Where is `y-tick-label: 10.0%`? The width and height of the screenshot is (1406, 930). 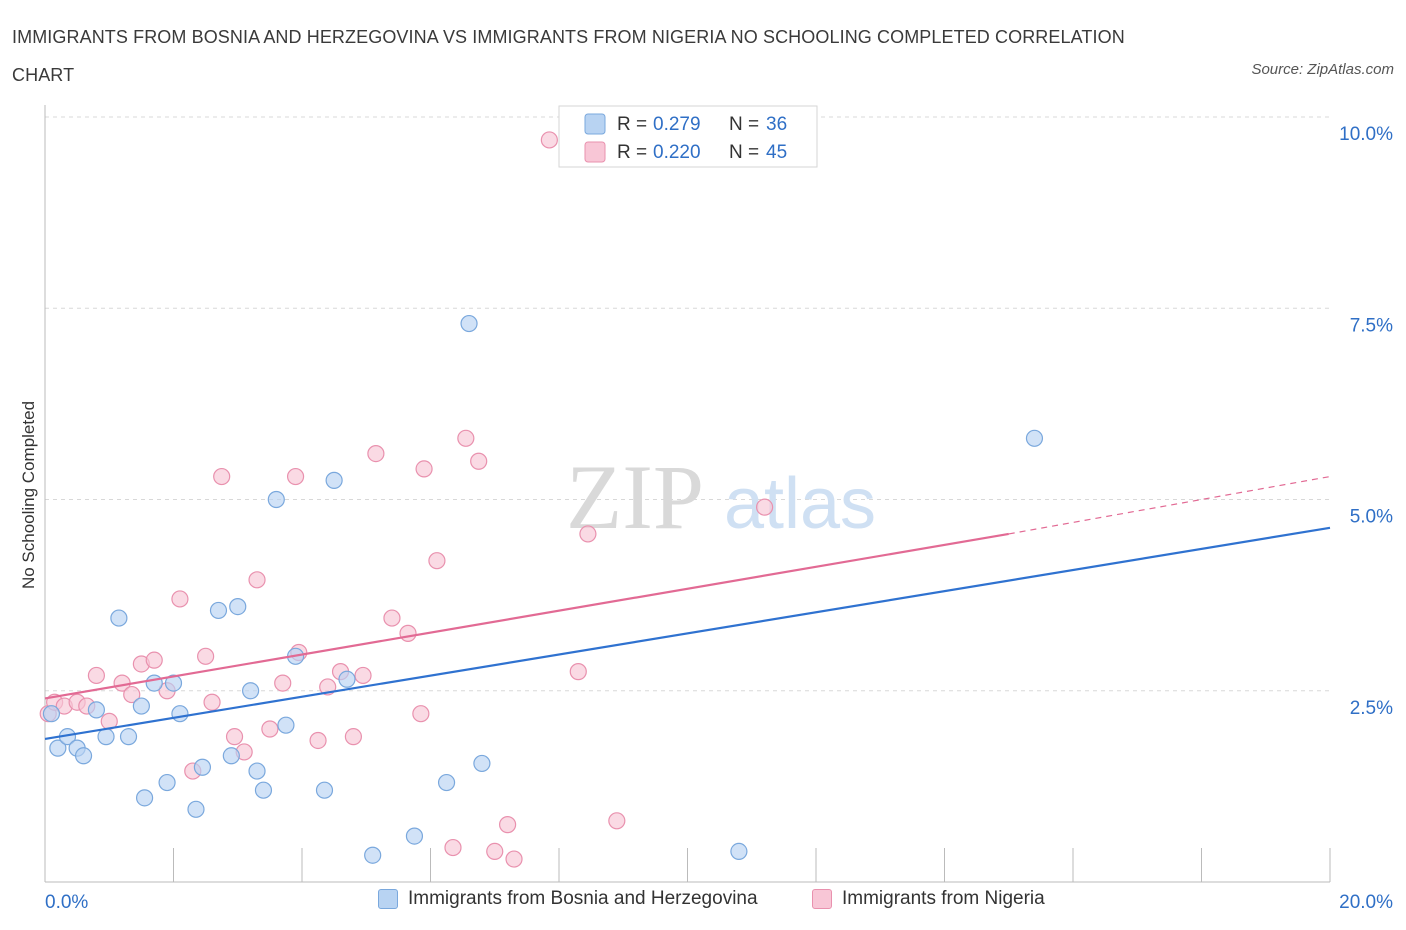 y-tick-label: 10.0% is located at coordinates (1366, 134).